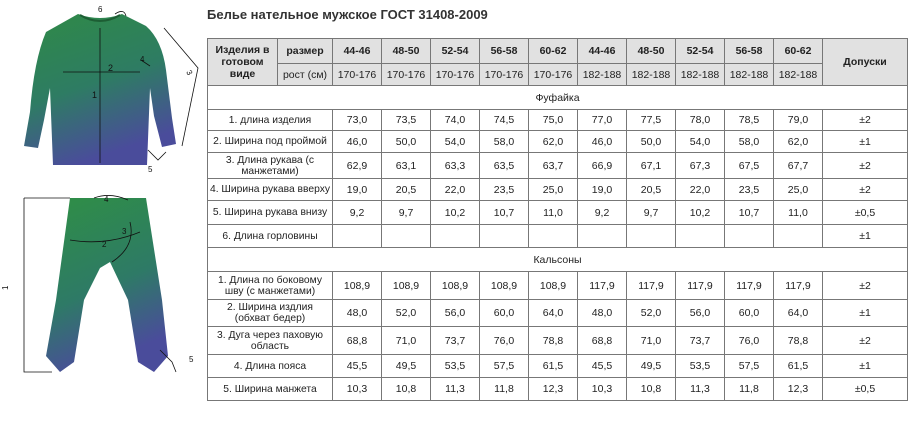 The height and width of the screenshot is (441, 924). What do you see at coordinates (242, 62) in the screenshot?
I see `header-item: Изделия в готовом виде` at bounding box center [242, 62].